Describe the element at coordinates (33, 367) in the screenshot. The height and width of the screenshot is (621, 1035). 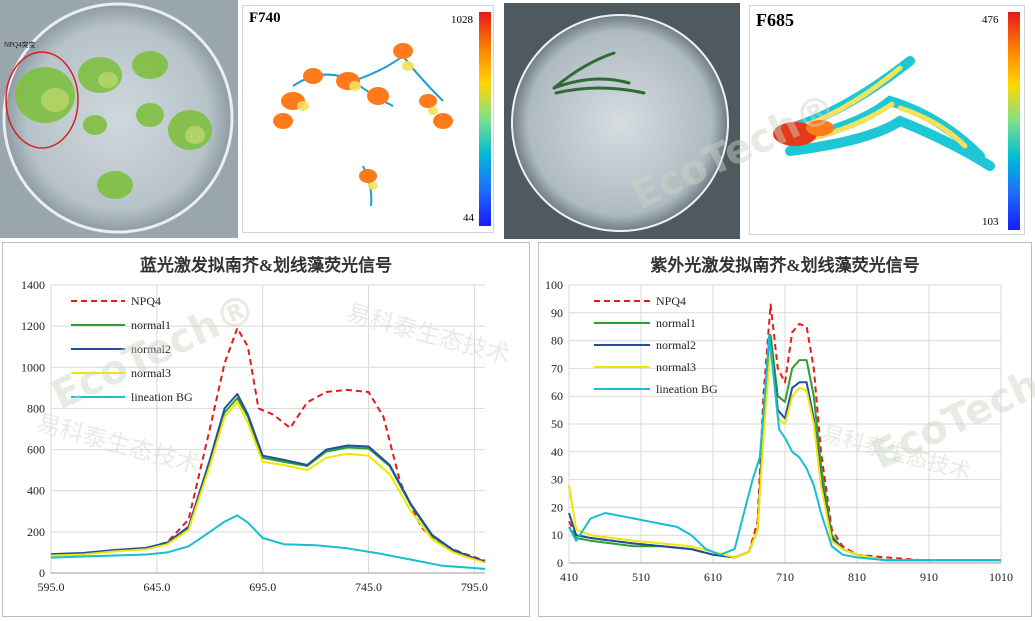
I see `y-tick-label: 1000` at that location.